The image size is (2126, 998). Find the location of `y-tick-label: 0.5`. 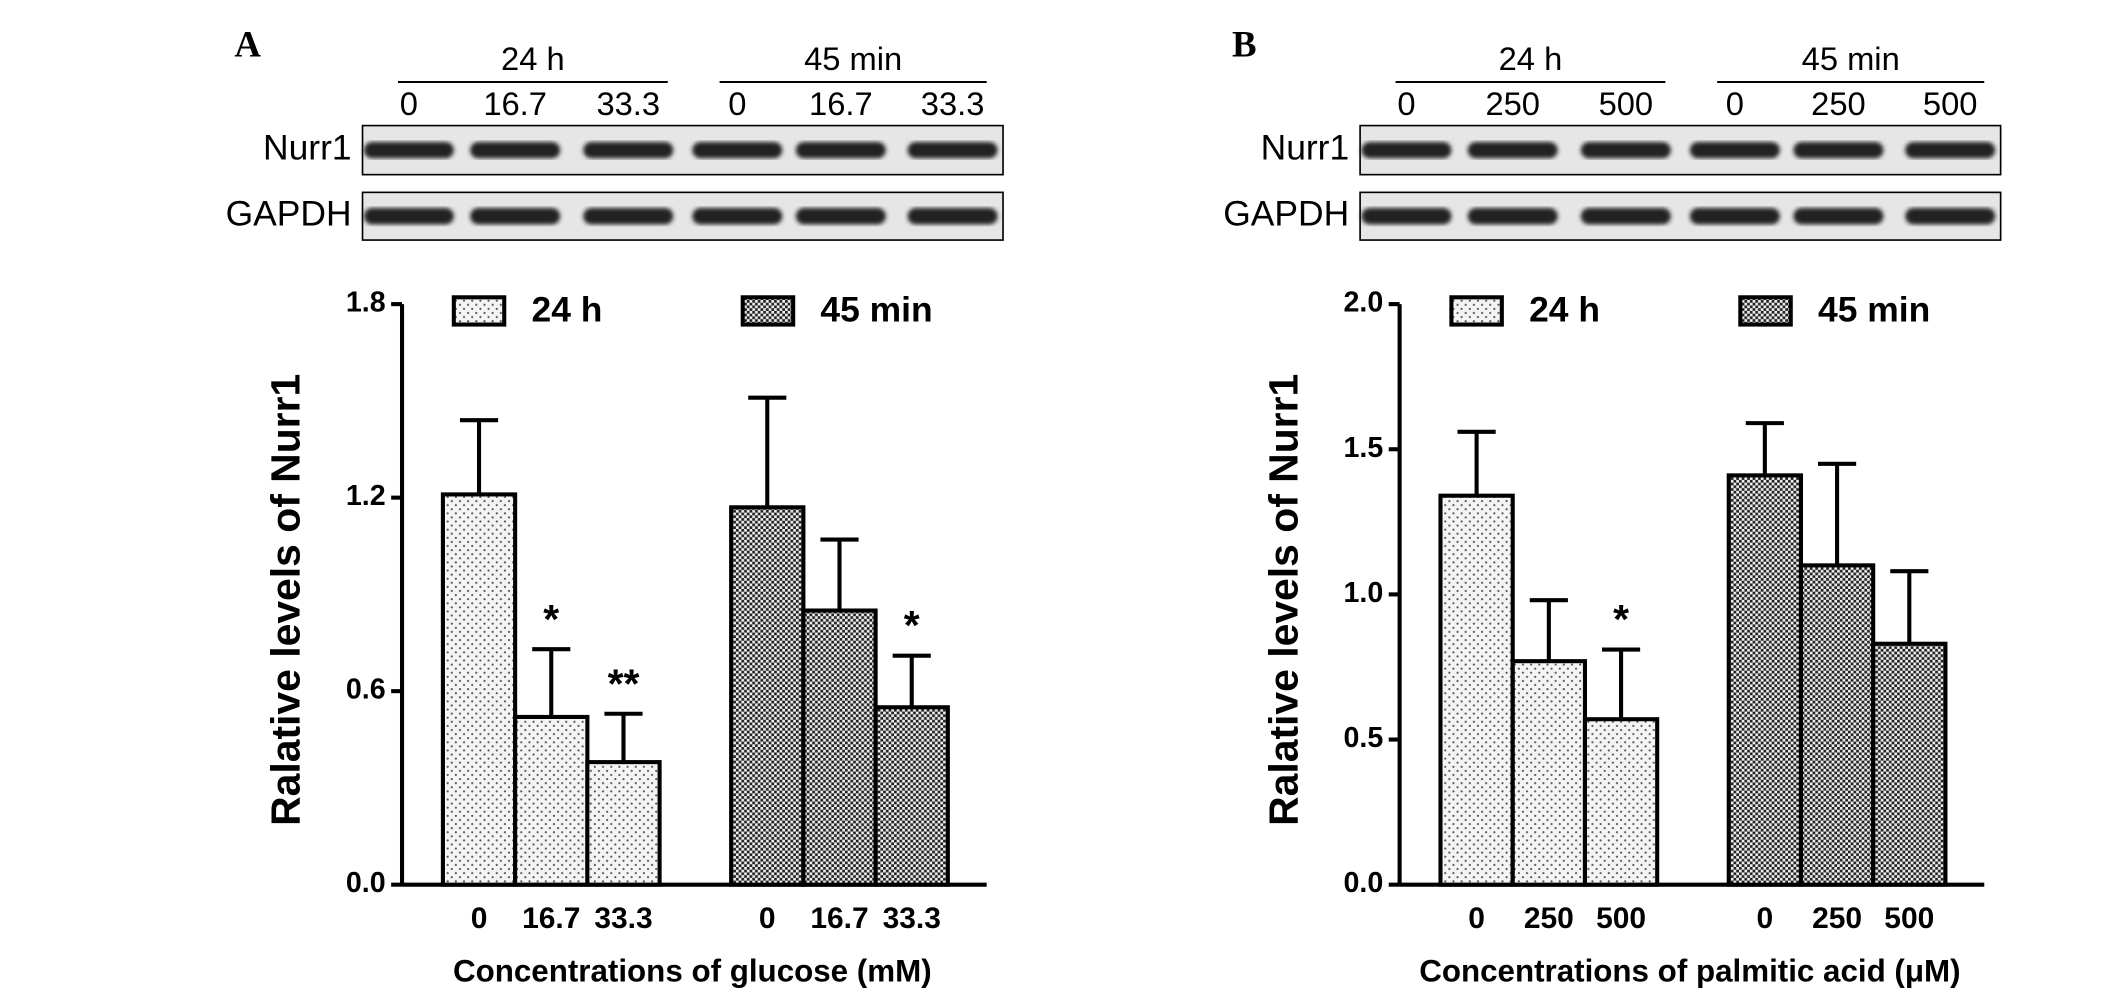

y-tick-label: 0.5 is located at coordinates (1363, 738).